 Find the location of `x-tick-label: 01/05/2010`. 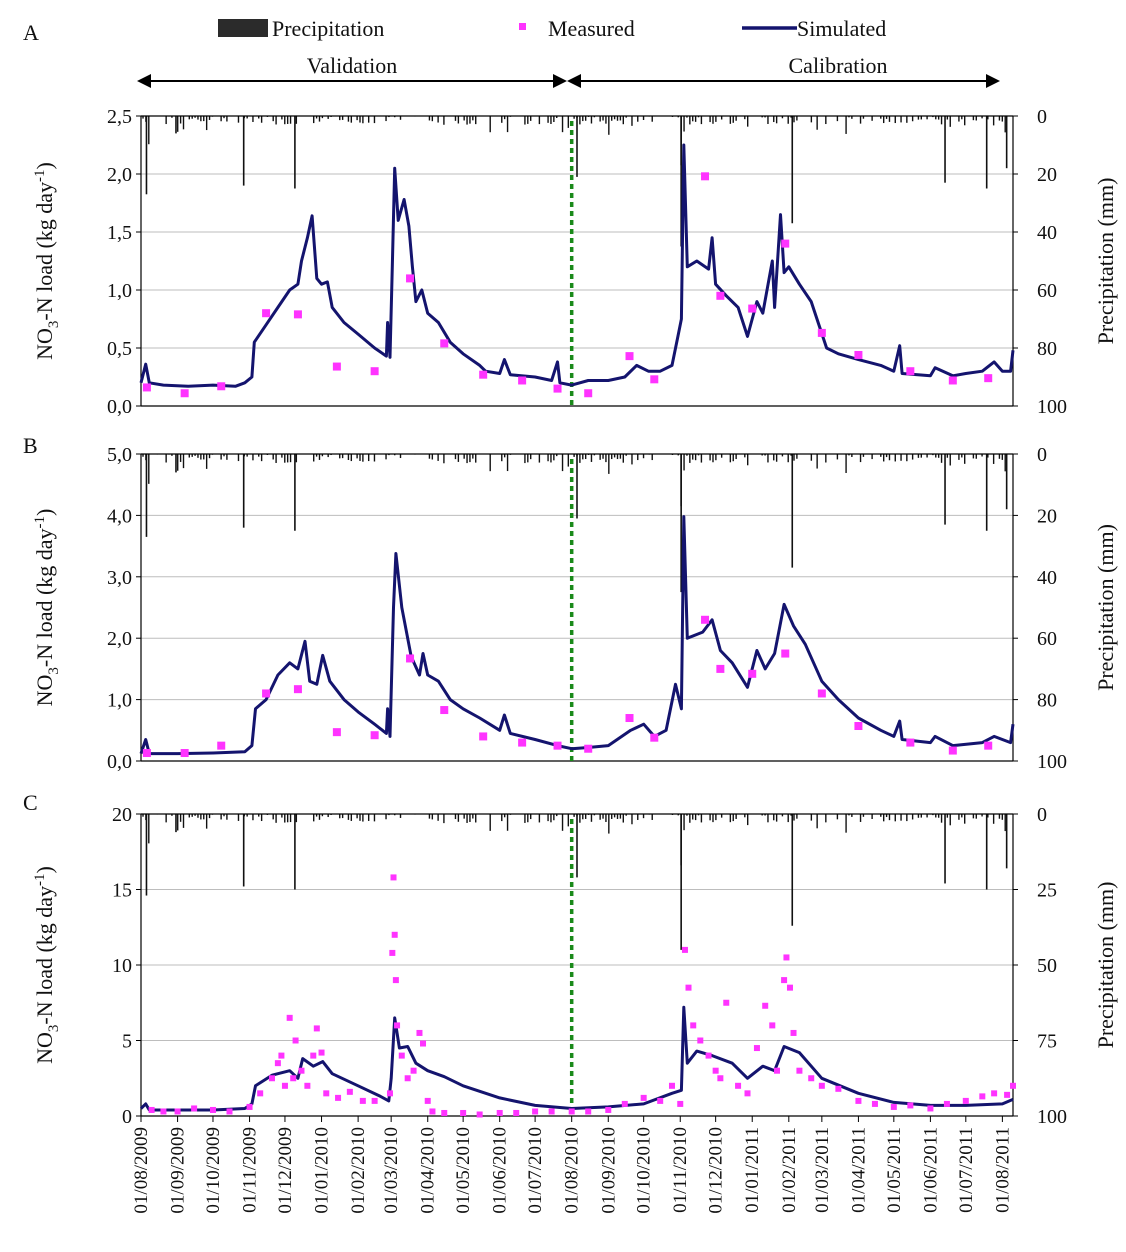

x-tick-label: 01/05/2010 is located at coordinates (463, 1170).